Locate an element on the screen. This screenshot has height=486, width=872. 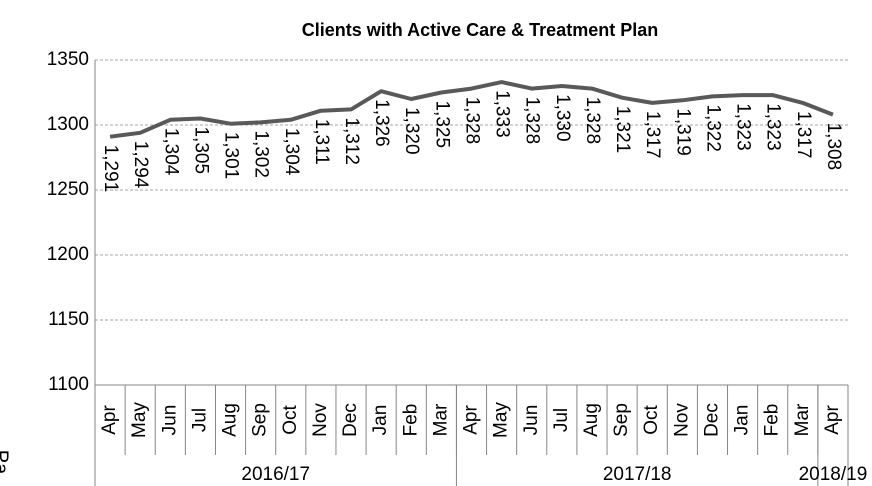
data-label: 1,305 is located at coordinates (200, 151).